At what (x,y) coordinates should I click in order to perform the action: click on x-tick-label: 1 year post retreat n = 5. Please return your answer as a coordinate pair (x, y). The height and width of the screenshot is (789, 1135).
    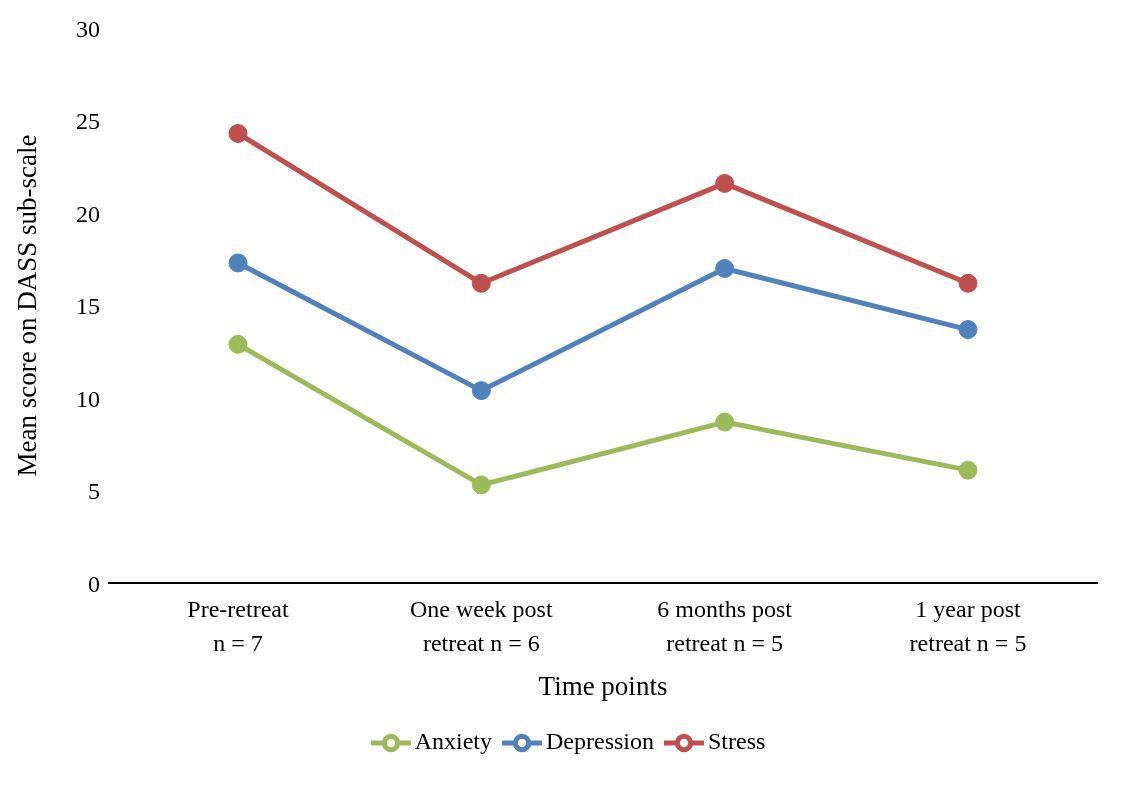
    Looking at the image, I should click on (968, 626).